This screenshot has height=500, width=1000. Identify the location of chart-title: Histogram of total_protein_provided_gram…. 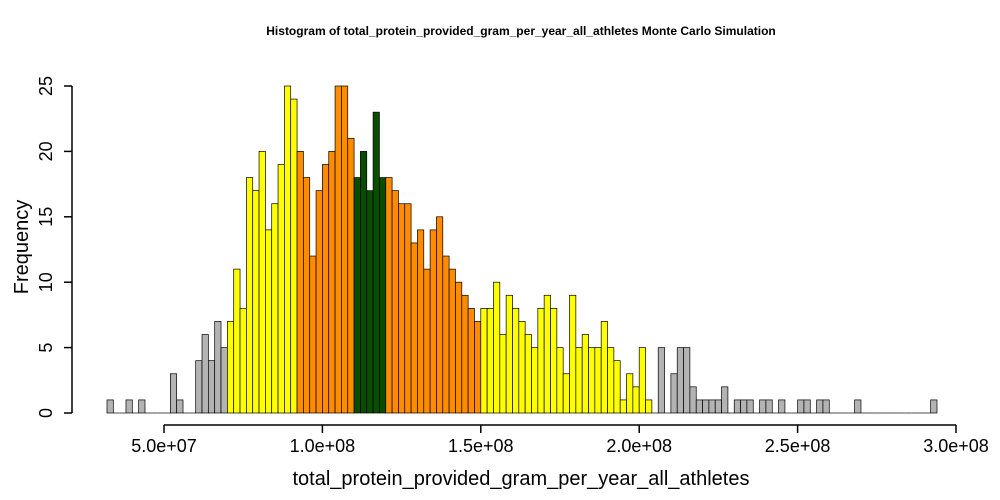
(520, 31).